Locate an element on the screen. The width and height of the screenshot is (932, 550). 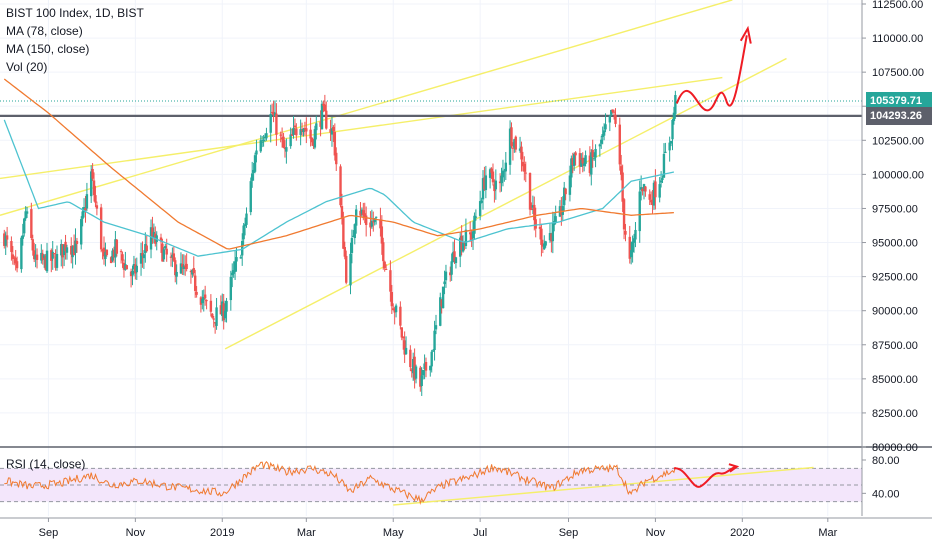
last-price-label: 105379.71 is located at coordinates (899, 101).